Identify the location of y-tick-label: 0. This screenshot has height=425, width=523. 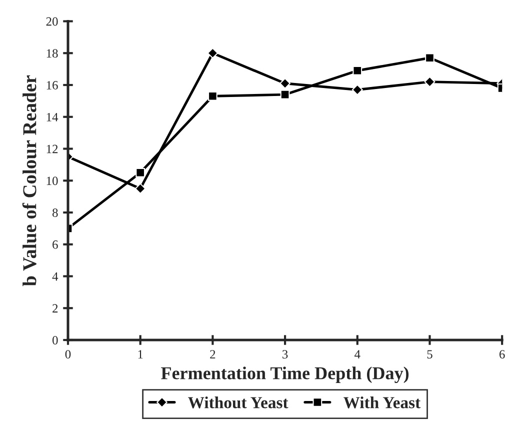
(55, 340).